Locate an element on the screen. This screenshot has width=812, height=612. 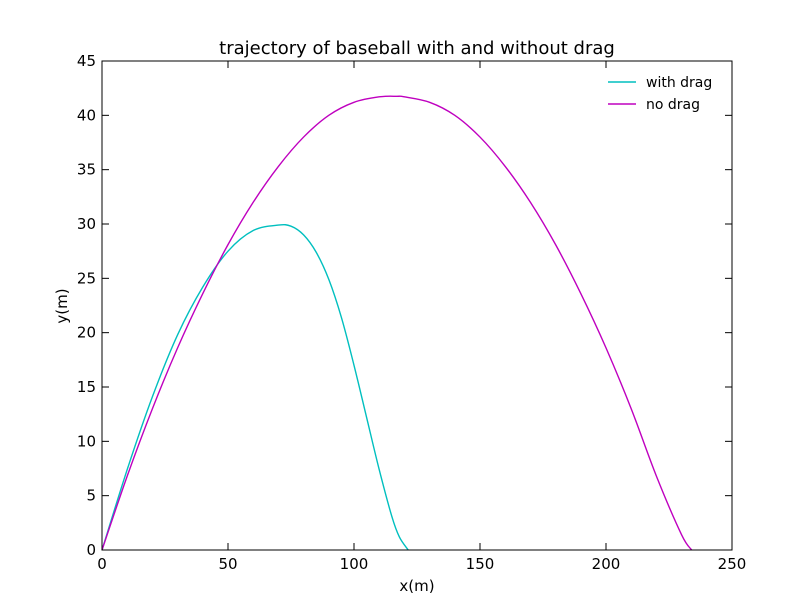
y-tick-label: 30 is located at coordinates (86, 224).